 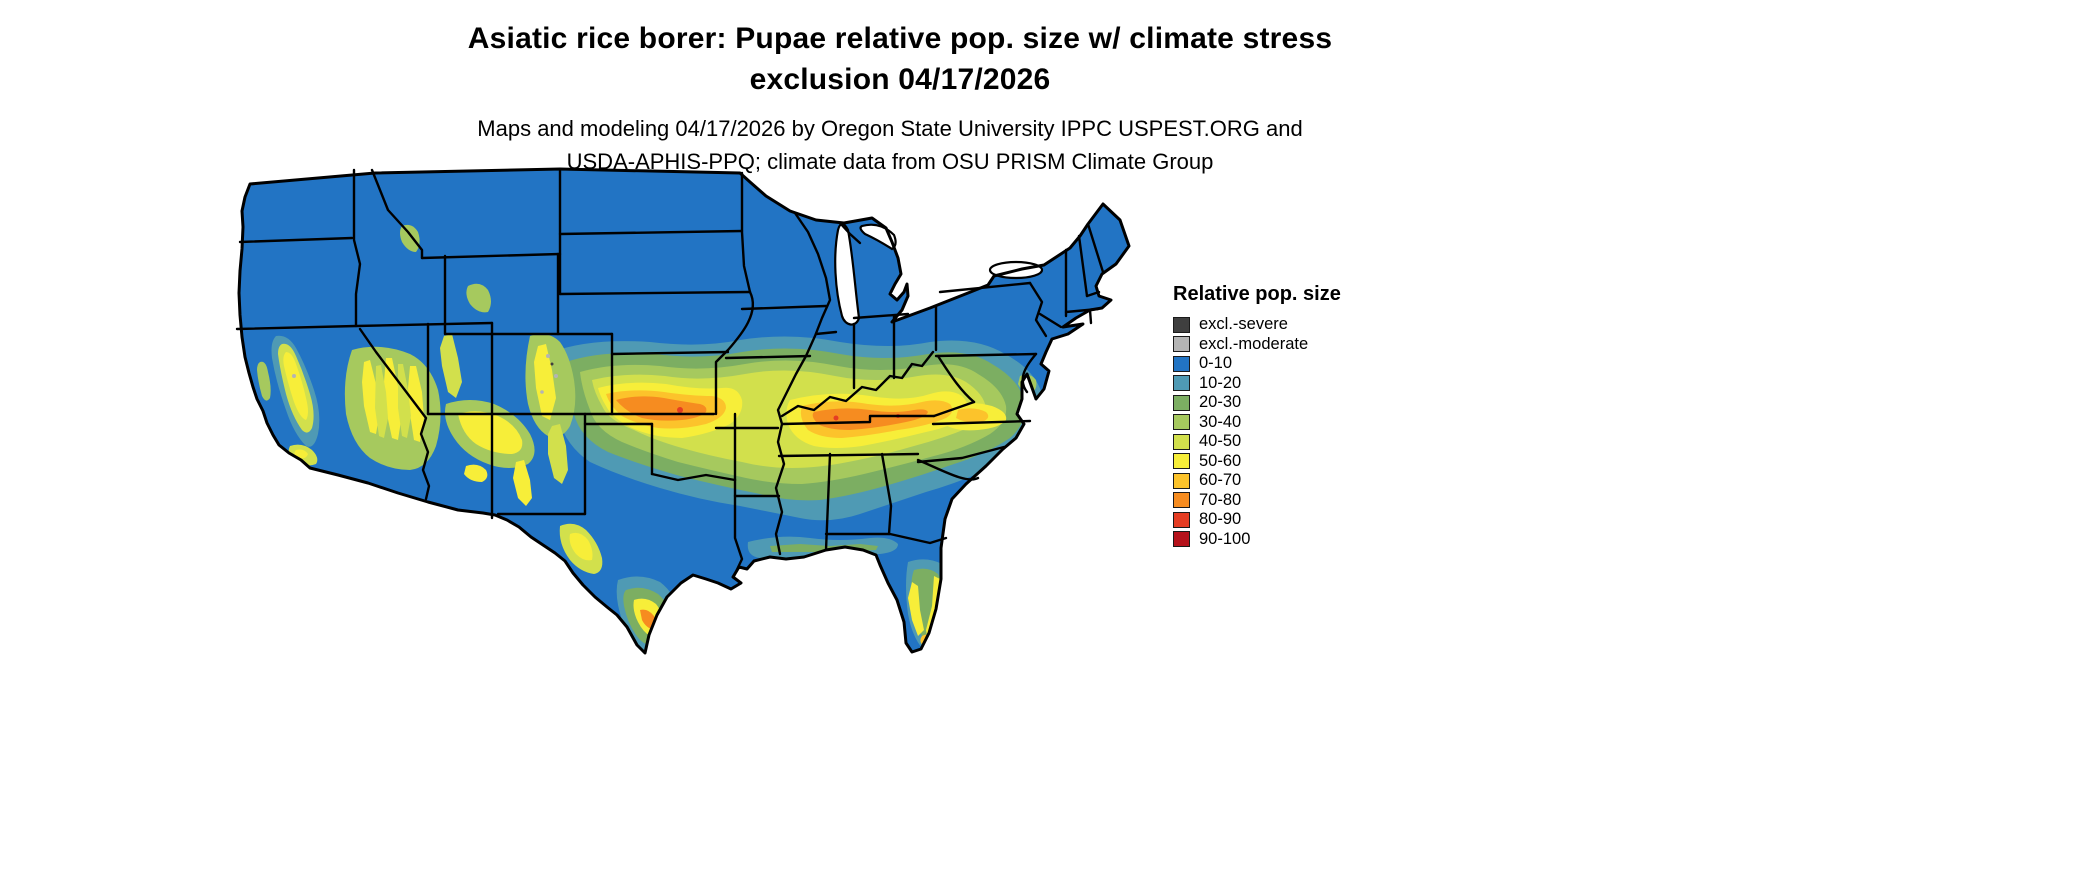 I want to click on legend-label: excl.-severe, so click(x=1243, y=324).